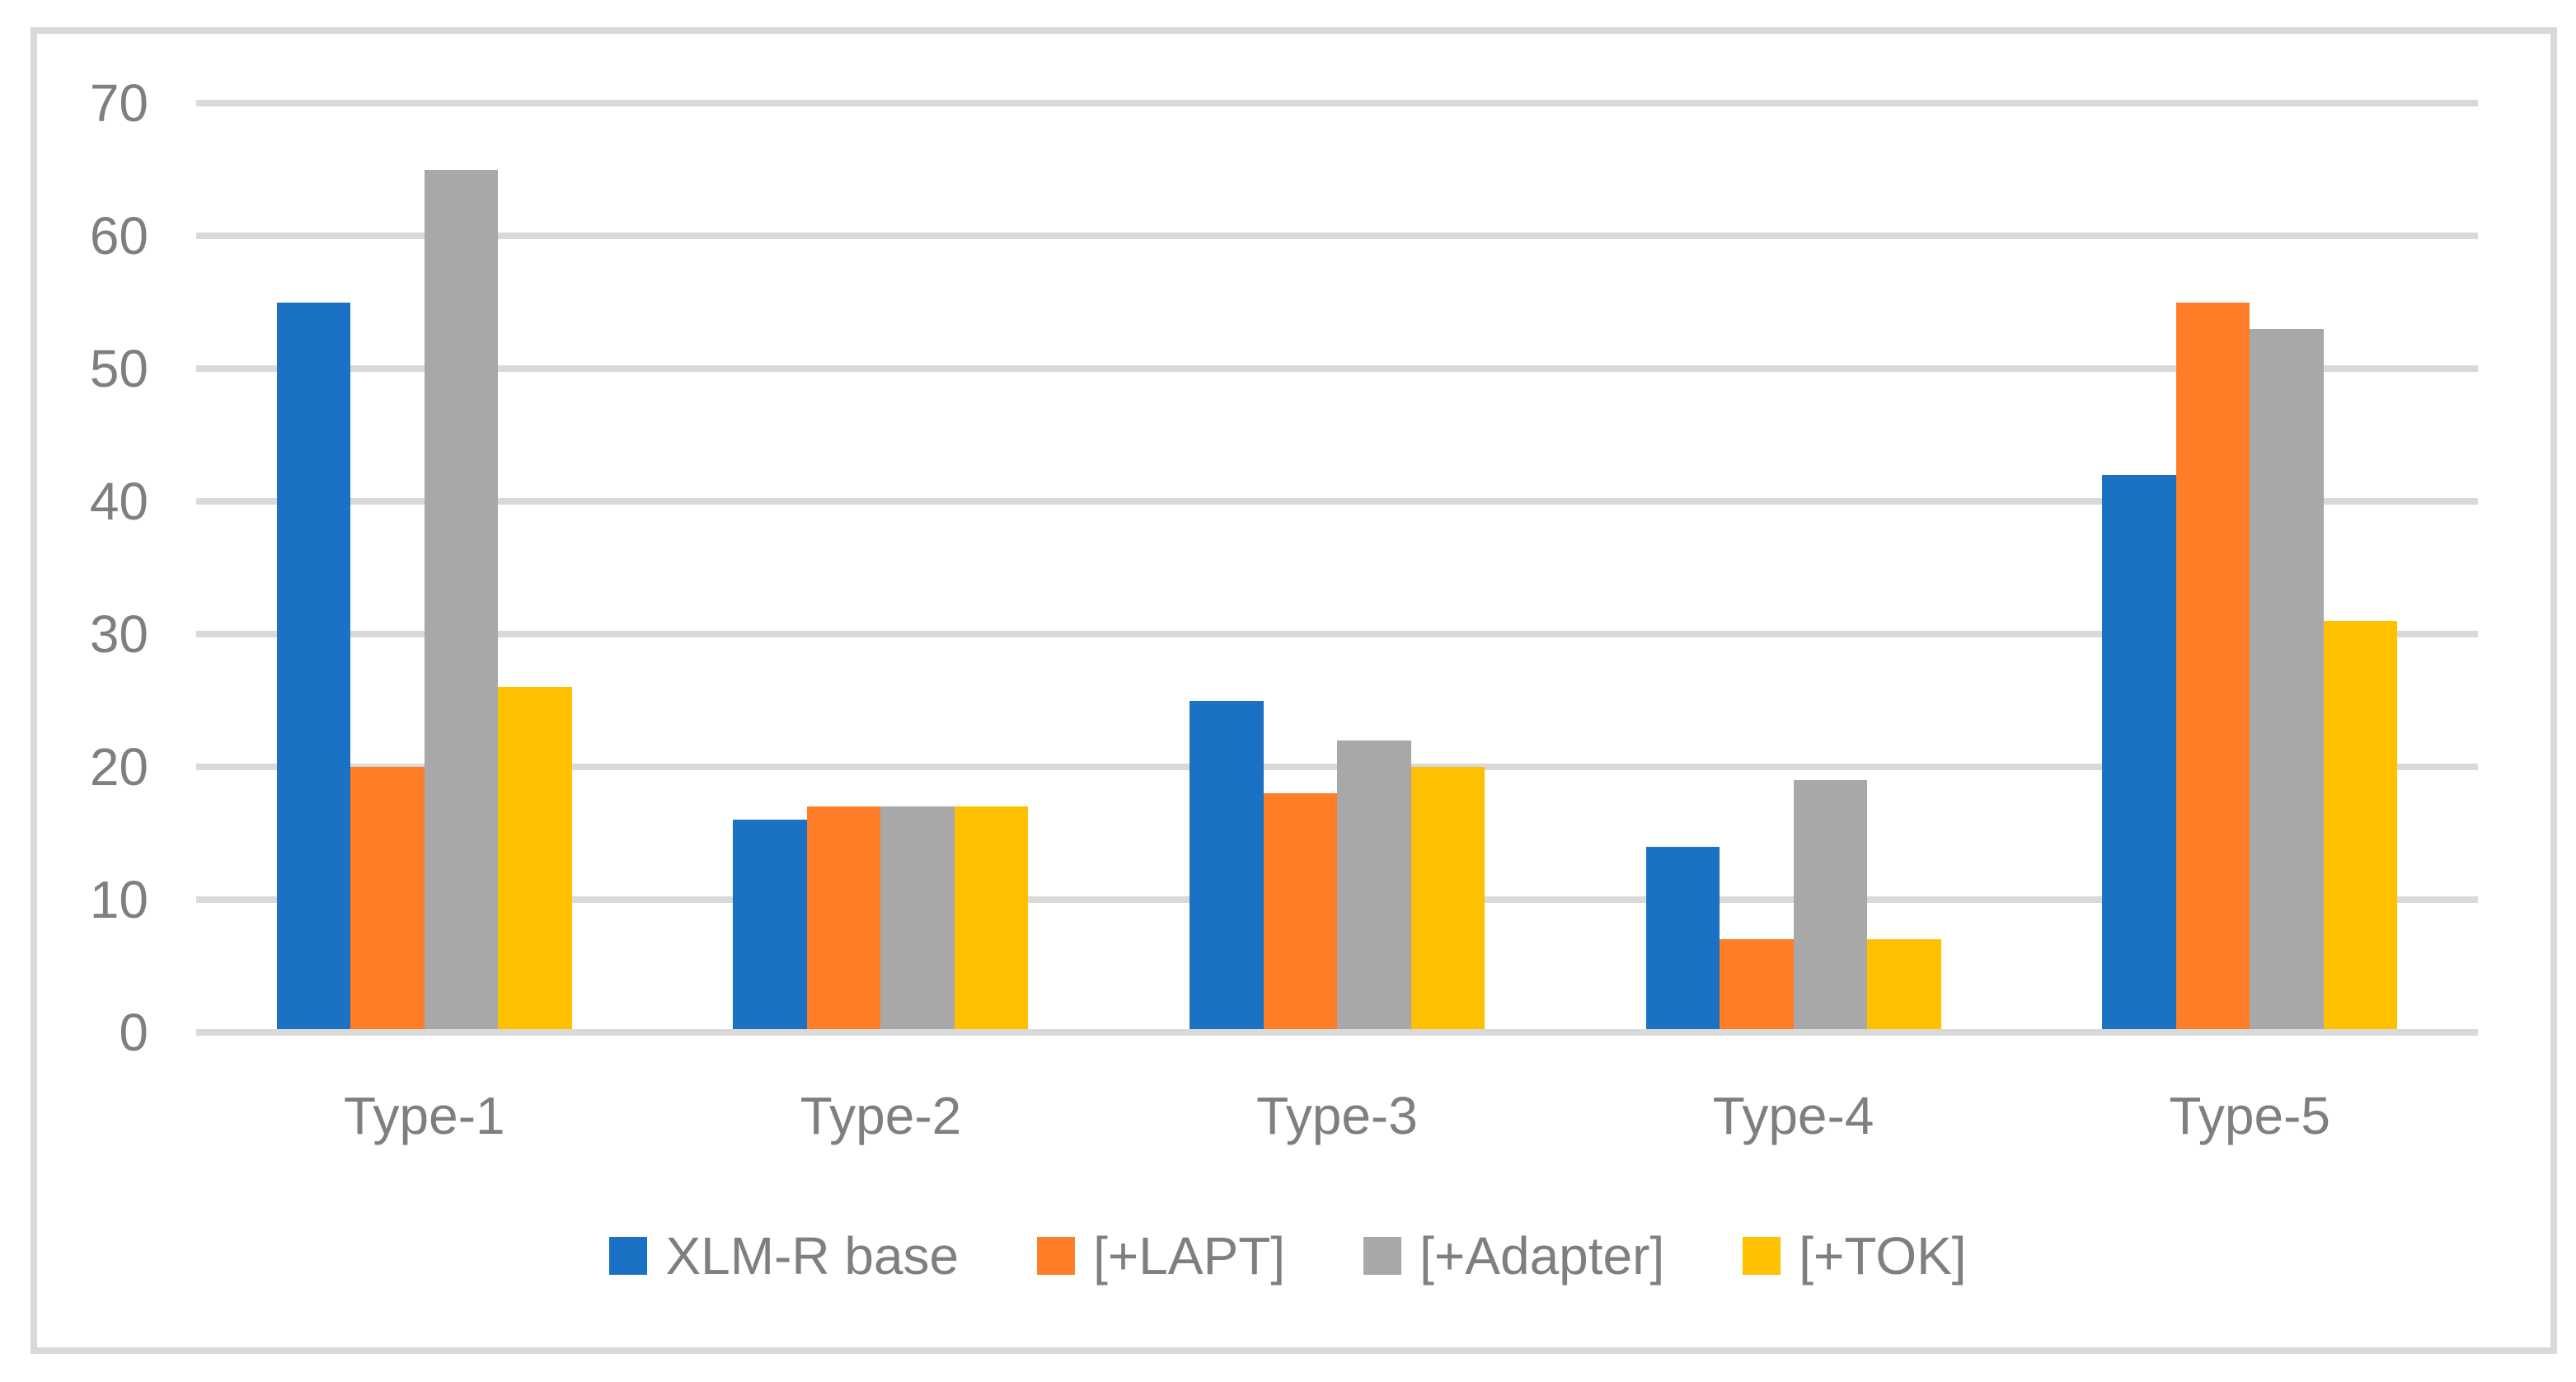 Image resolution: width=2576 pixels, height=1382 pixels. Describe the element at coordinates (119, 634) in the screenshot. I see `y-tick-label-30: 30` at that location.